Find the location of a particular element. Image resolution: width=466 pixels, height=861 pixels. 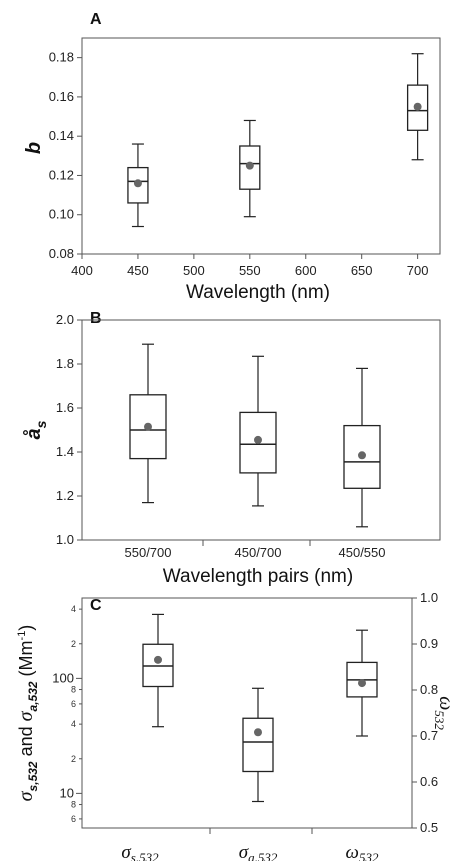

x-tick-label: 700 is located at coordinates (418, 270).